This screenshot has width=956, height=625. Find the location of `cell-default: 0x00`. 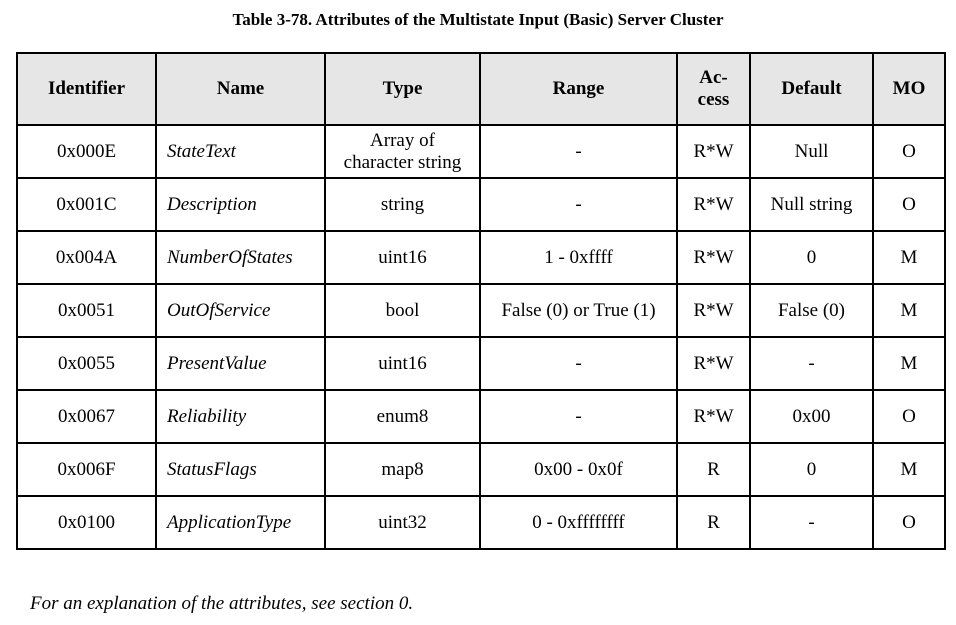

cell-default: 0x00 is located at coordinates (811, 416).